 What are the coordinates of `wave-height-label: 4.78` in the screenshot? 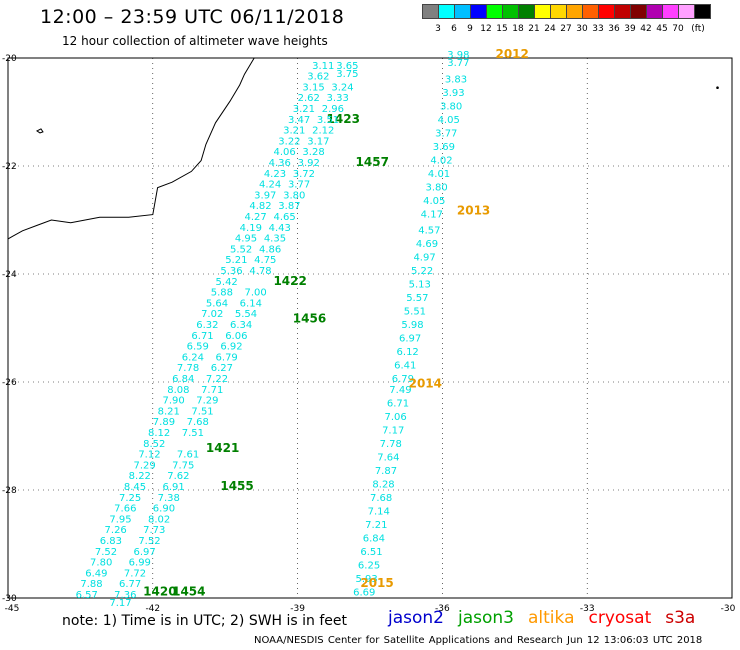 It's located at (260, 271).